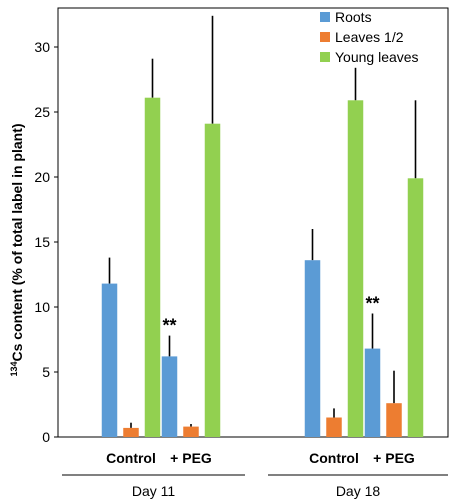 This screenshot has width=457, height=504. I want to click on legend-label: Young leaves, so click(377, 57).